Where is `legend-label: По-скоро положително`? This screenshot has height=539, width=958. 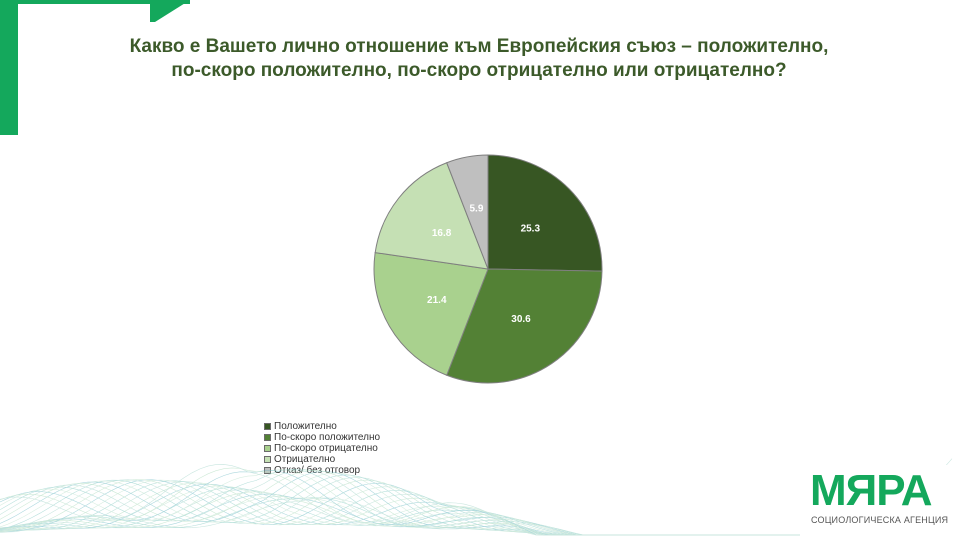 legend-label: По-скоро положително is located at coordinates (327, 437).